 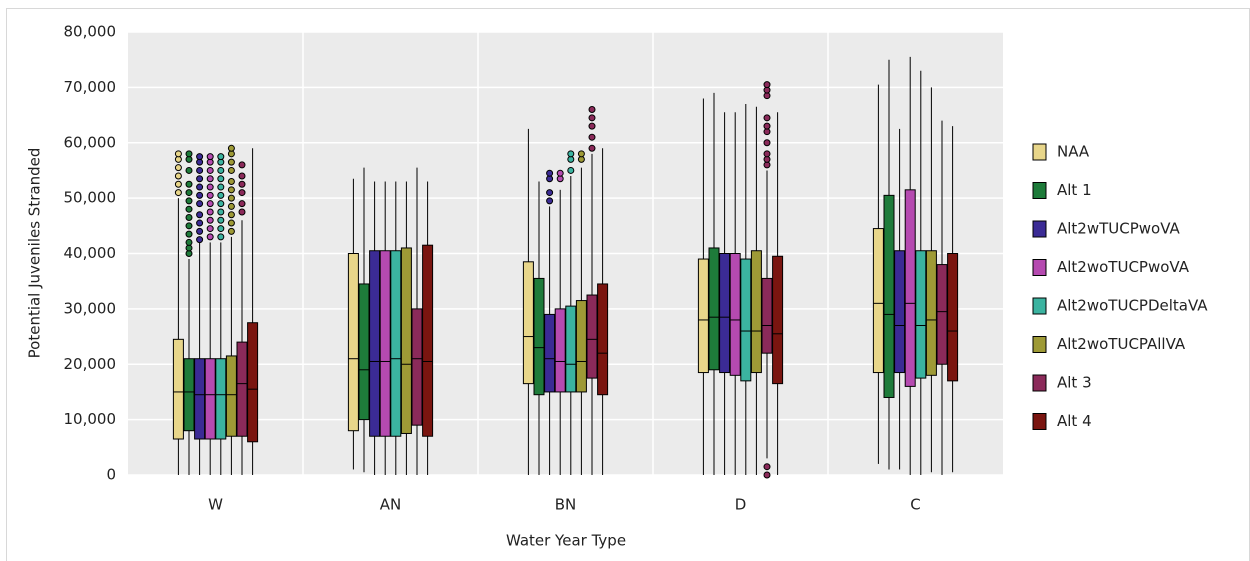 What do you see at coordinates (90, 308) in the screenshot?
I see `y-tick-label: 30,000` at bounding box center [90, 308].